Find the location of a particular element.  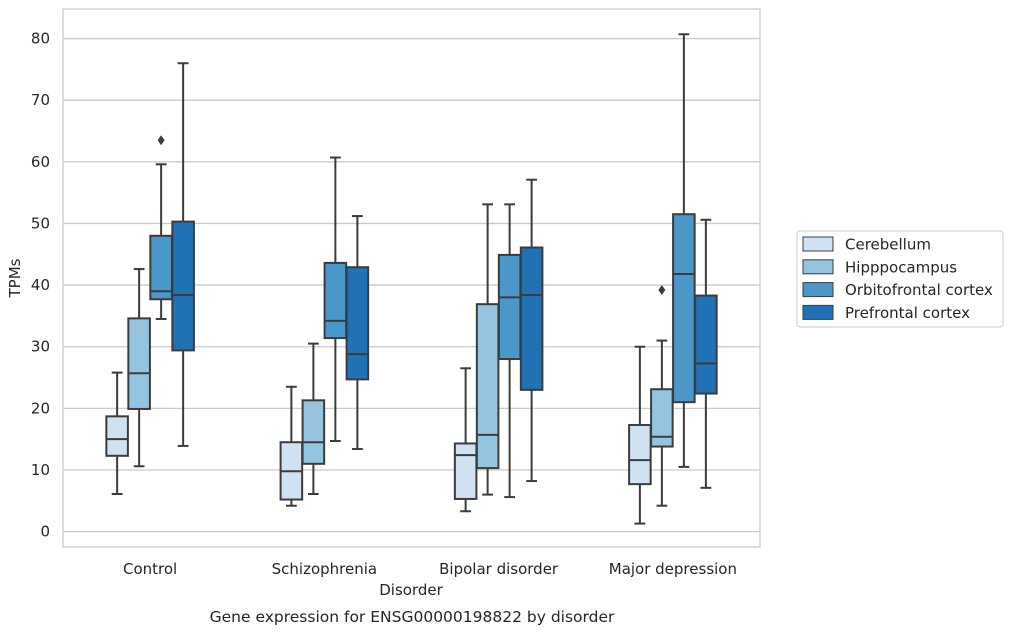

x-tick-label: Schizophrenia is located at coordinates (324, 569).